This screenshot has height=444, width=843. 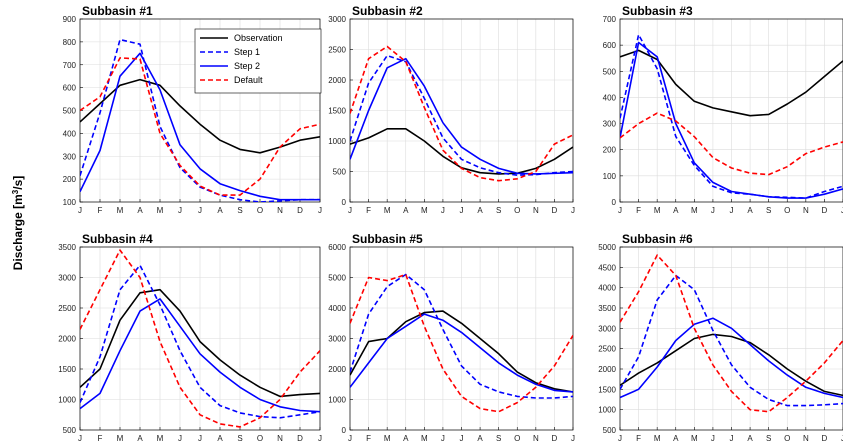 What do you see at coordinates (247, 52) in the screenshot?
I see `legend-label: Step 1` at bounding box center [247, 52].